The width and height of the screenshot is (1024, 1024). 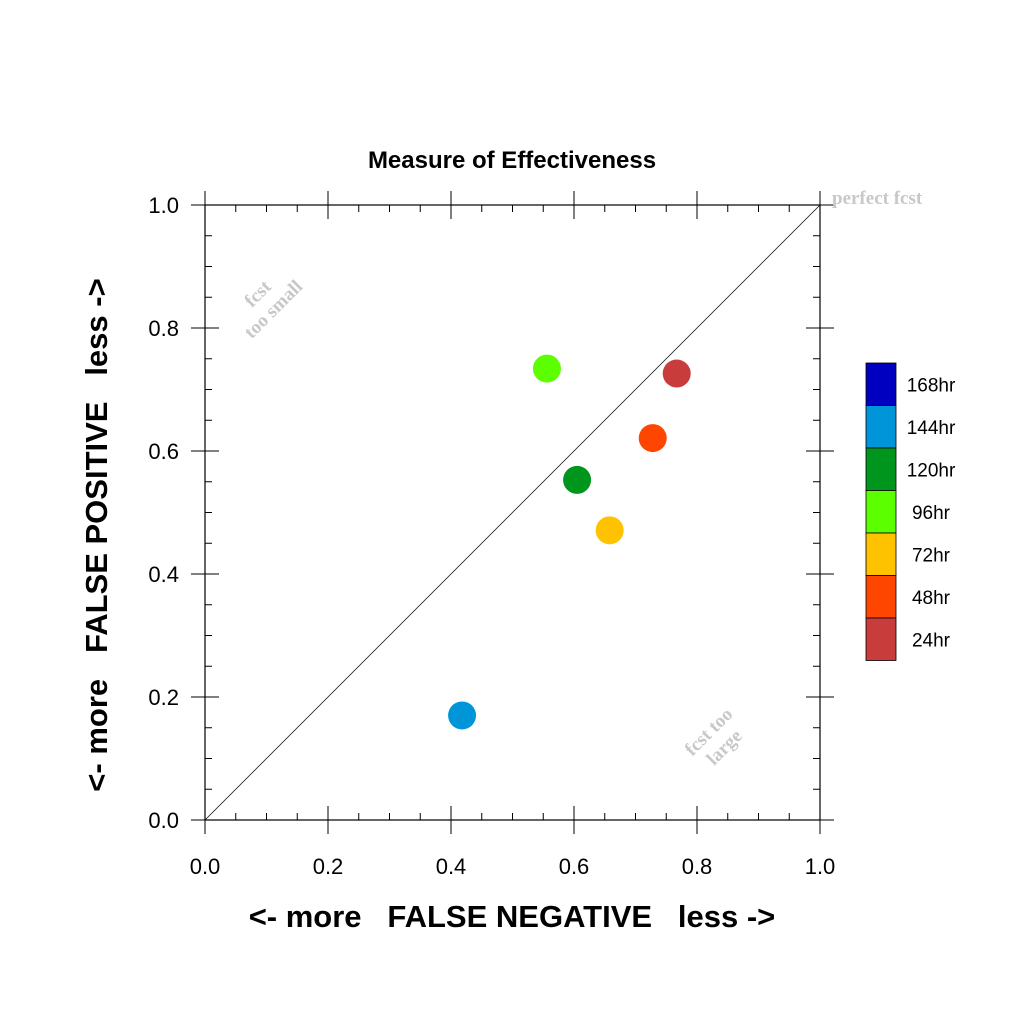 I want to click on legend-swatch-144hr, so click(x=881, y=427).